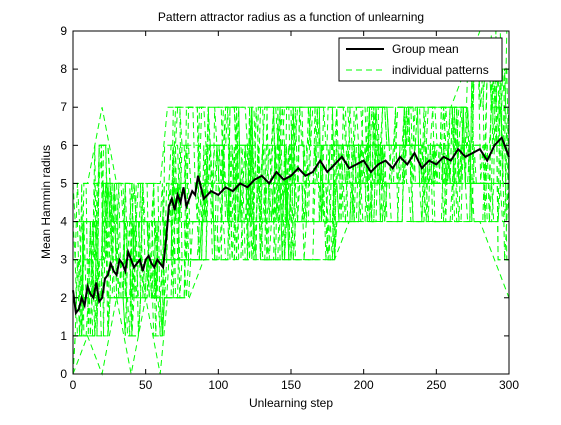 The width and height of the screenshot is (561, 425). I want to click on x-tick-label: 250, so click(436, 385).